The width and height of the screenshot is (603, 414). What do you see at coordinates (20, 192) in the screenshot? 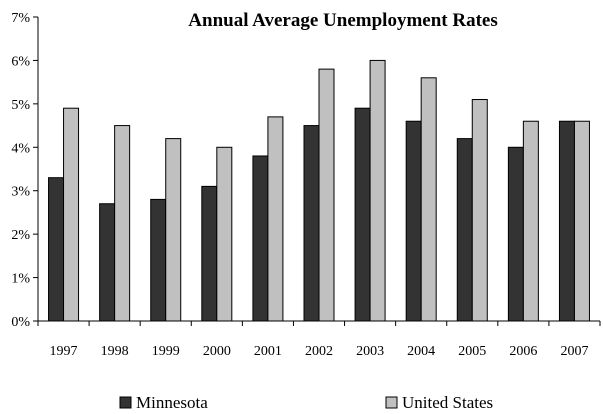
I see `y-tick-label: 3%` at bounding box center [20, 192].